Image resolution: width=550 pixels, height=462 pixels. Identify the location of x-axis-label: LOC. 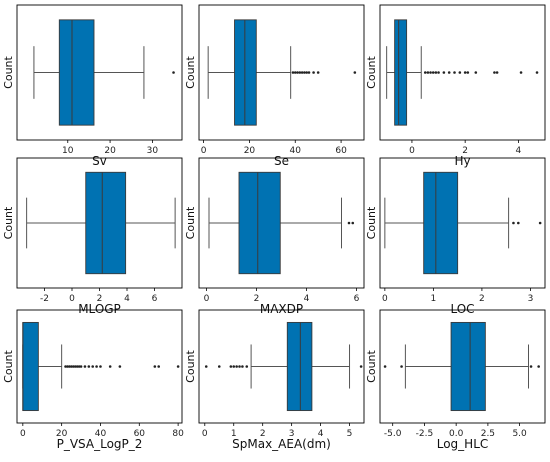
(462, 309).